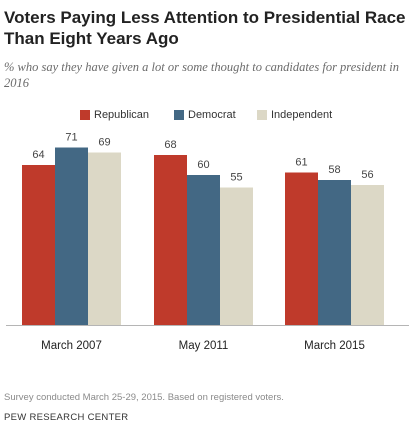  I want to click on chart-legend: Republican Democrat Independent, so click(207, 115).